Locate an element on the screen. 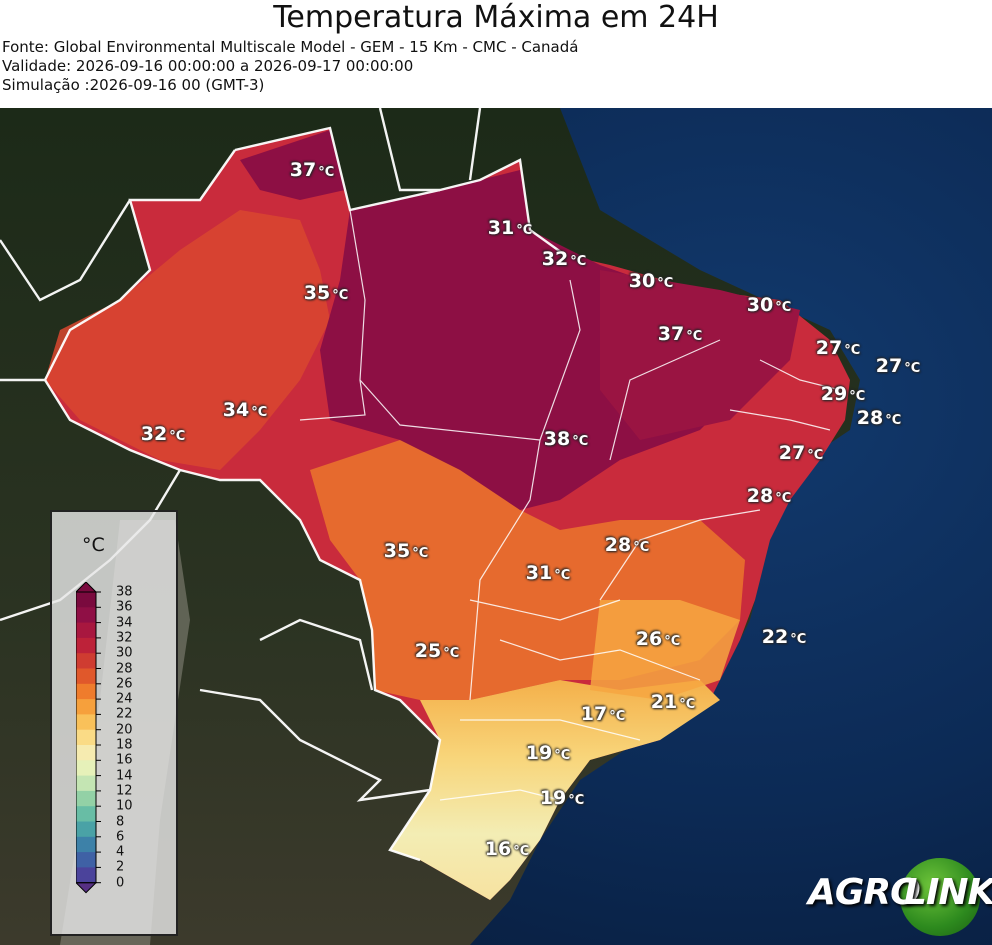 Image resolution: width=992 pixels, height=945 pixels. colorbar is located at coordinates (95, 741).